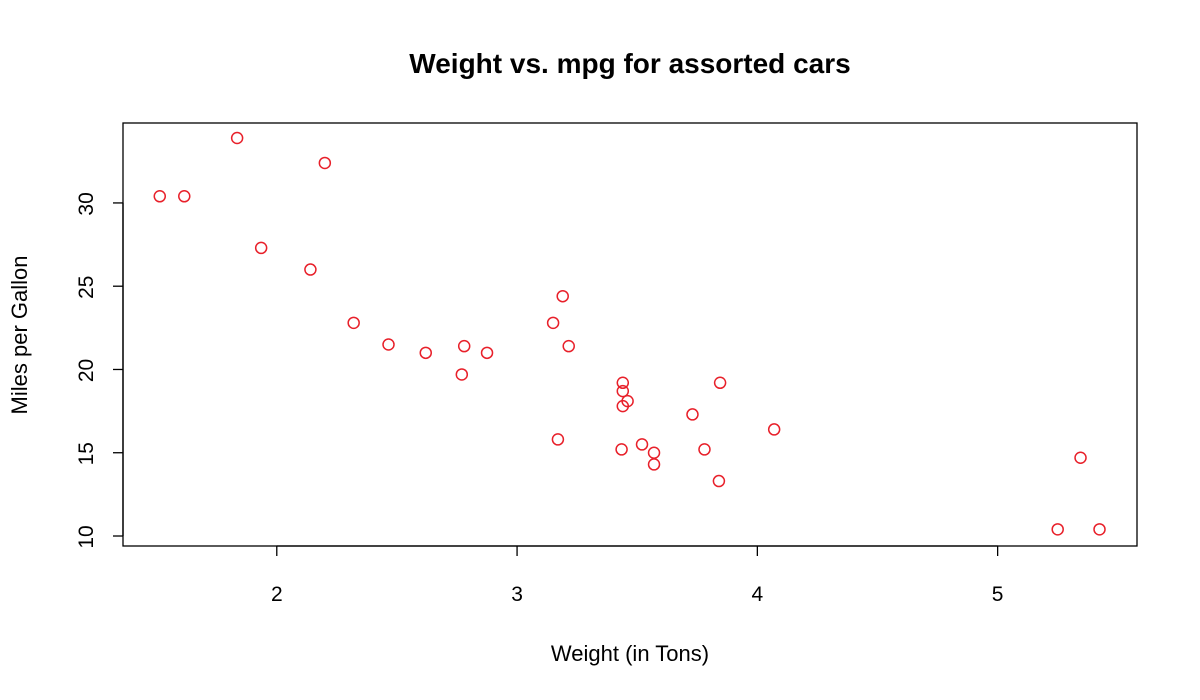  Describe the element at coordinates (86, 287) in the screenshot. I see `y-tick-label: 25` at that location.